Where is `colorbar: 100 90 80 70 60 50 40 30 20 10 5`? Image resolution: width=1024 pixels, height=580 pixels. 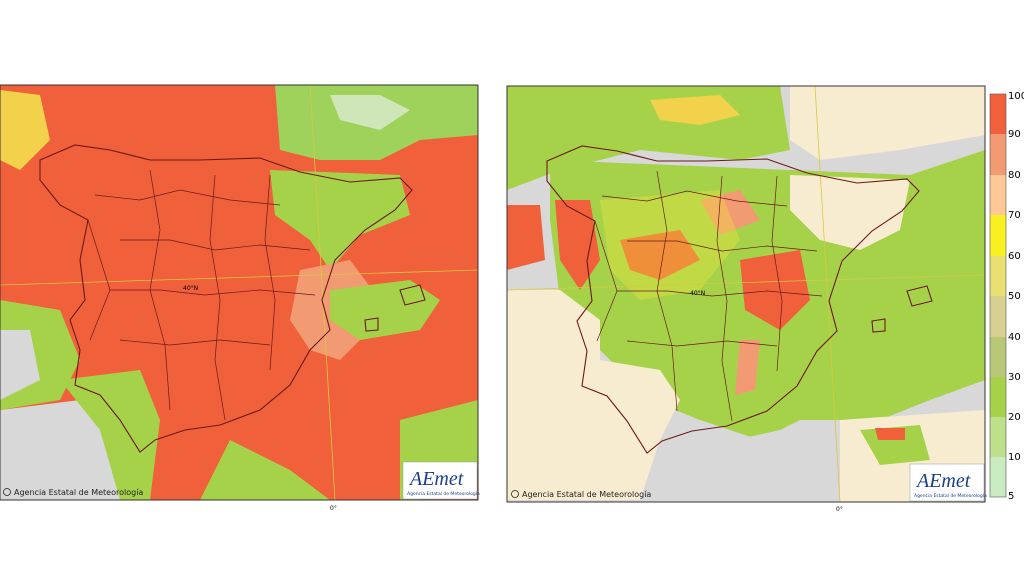
colorbar: 100 90 80 70 60 50 40 30 20 10 5 is located at coordinates (1006, 296).